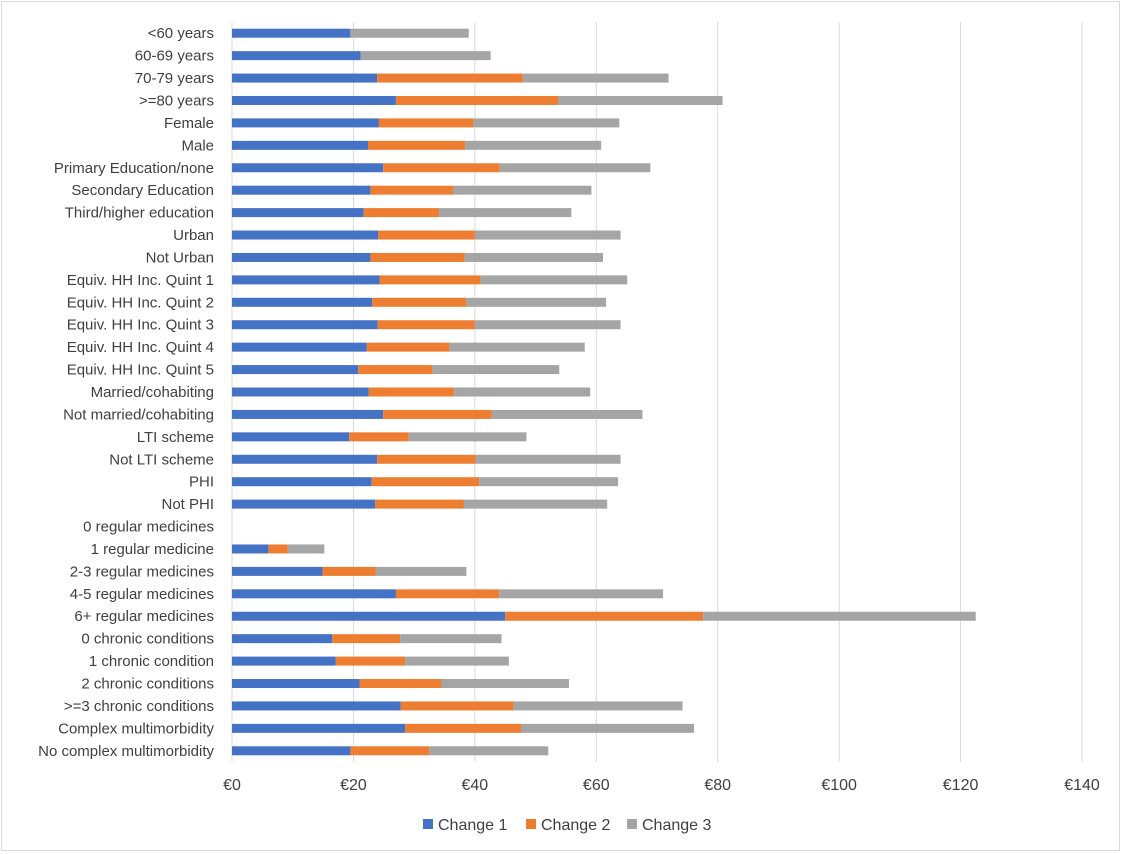  Describe the element at coordinates (152, 549) in the screenshot. I see `category-label: 1 regular medicine` at that location.